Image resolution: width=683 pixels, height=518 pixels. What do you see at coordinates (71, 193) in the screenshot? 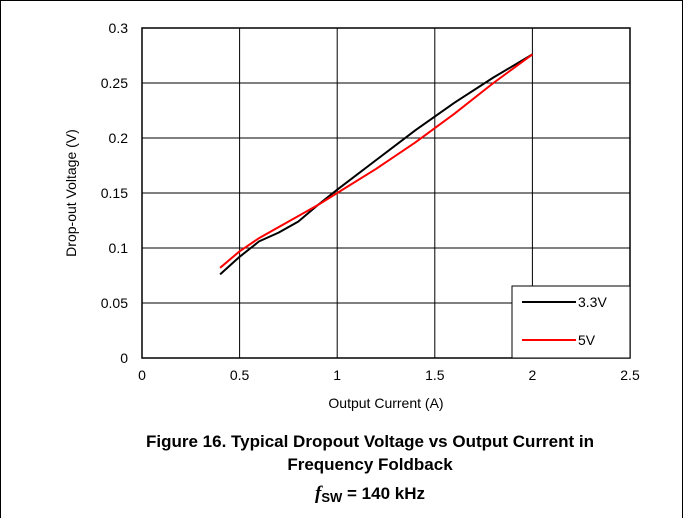
I see `y-axis-label: Drop-out Voltage (V)` at bounding box center [71, 193].